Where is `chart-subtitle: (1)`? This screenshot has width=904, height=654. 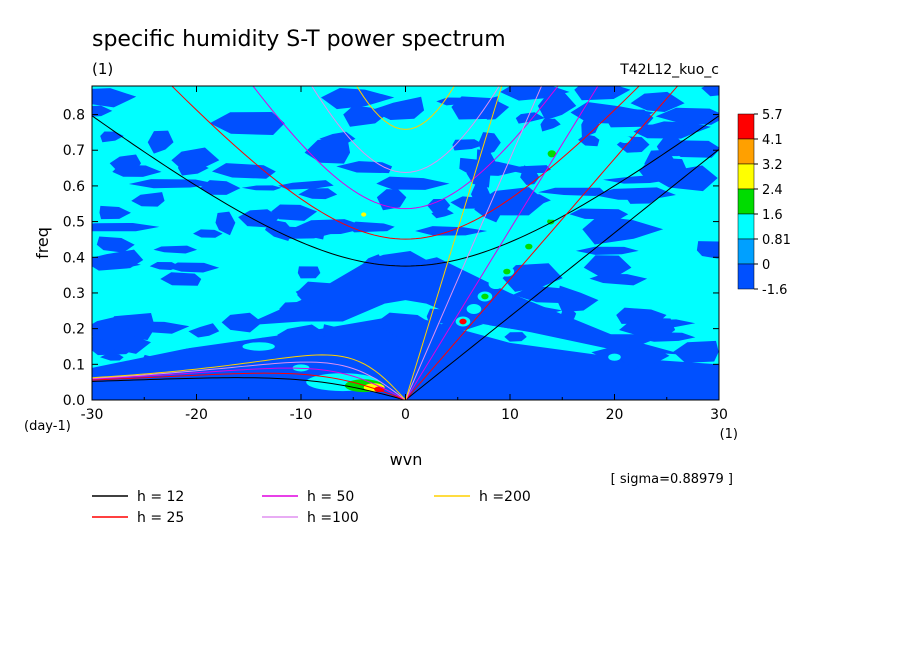 chart-subtitle: (1) is located at coordinates (102, 69).